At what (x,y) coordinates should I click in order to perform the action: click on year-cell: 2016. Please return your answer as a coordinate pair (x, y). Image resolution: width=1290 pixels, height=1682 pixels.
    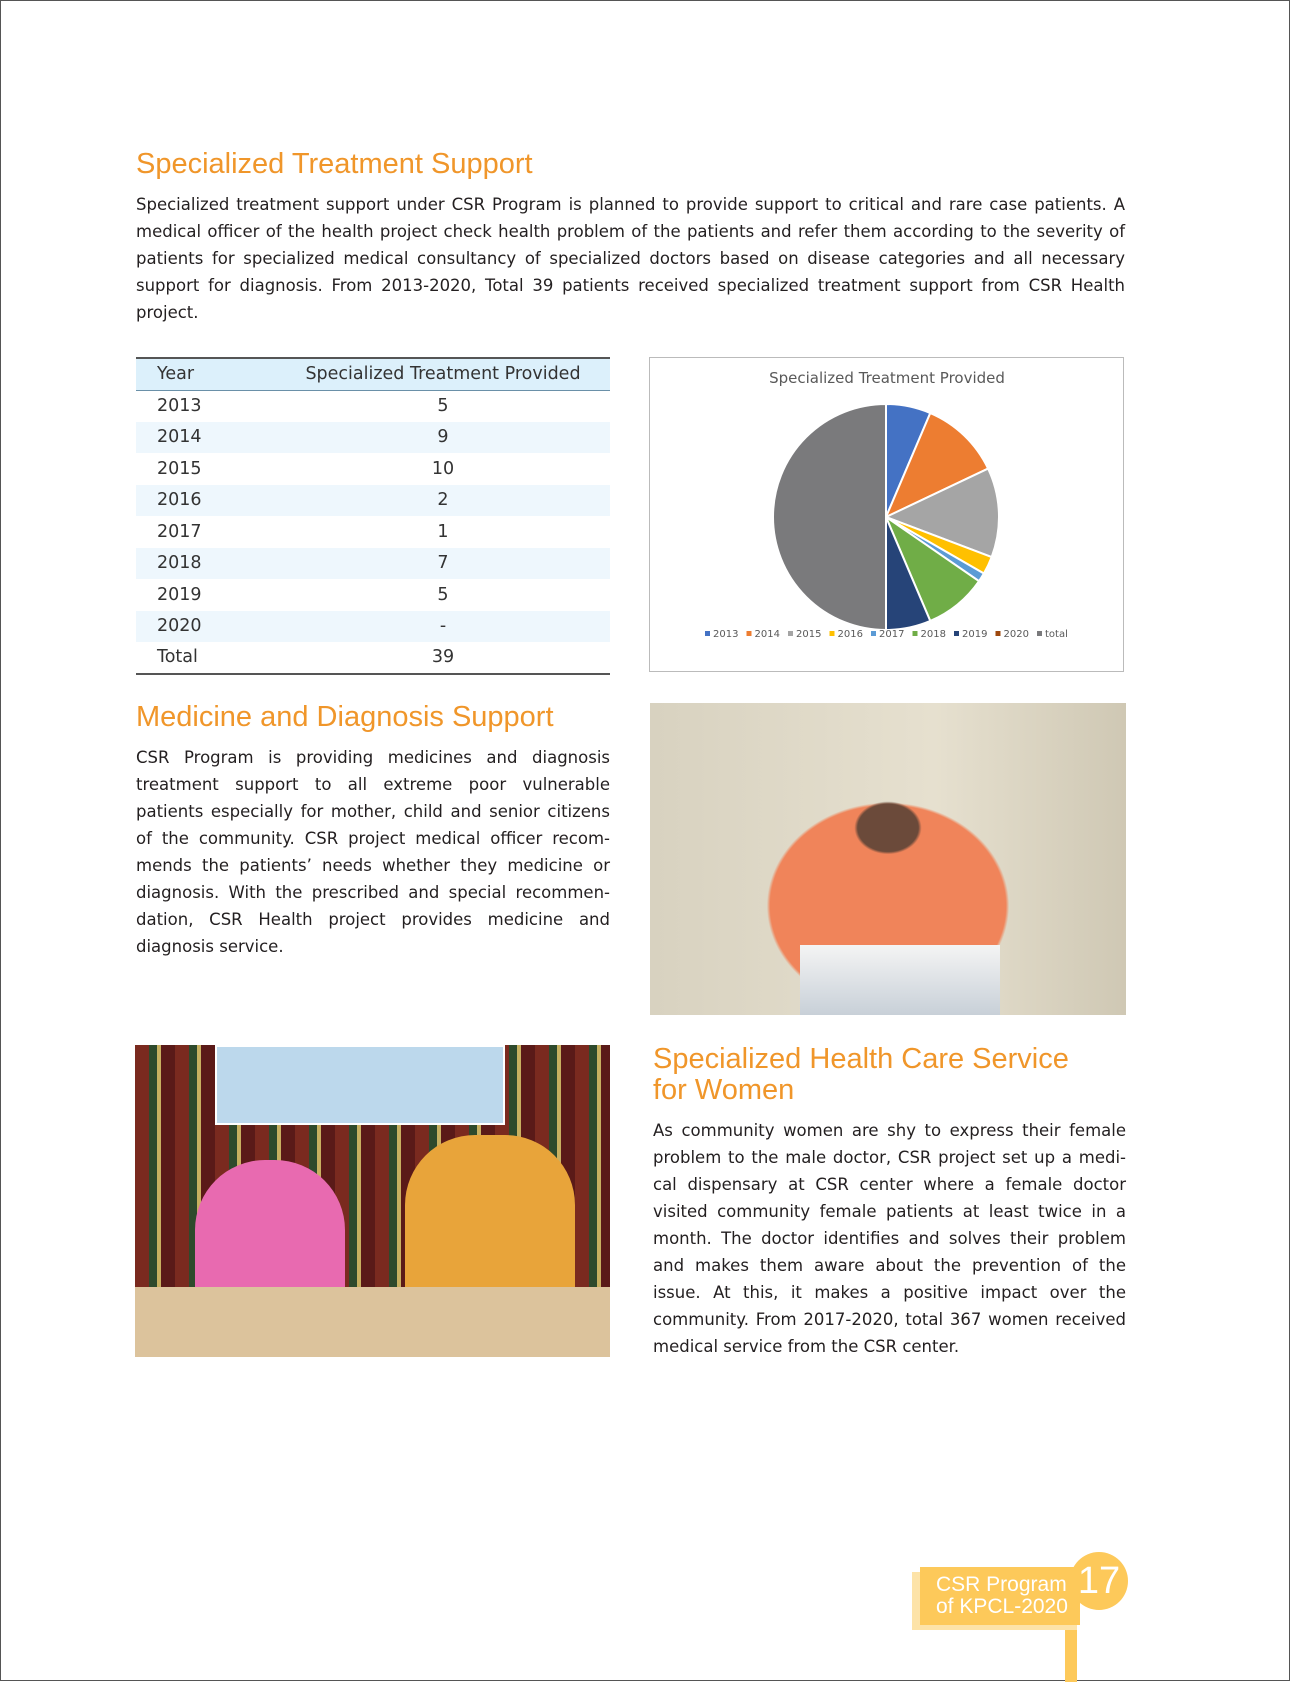
    Looking at the image, I should click on (206, 500).